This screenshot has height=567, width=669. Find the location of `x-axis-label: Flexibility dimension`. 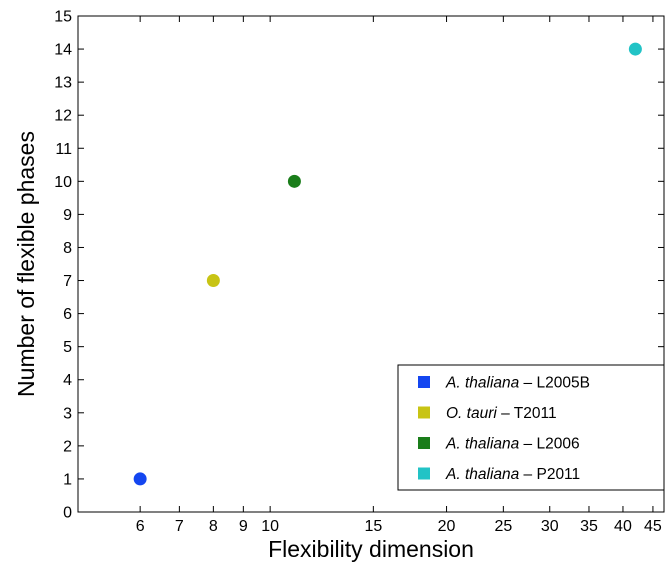

x-axis-label: Flexibility dimension is located at coordinates (371, 549).